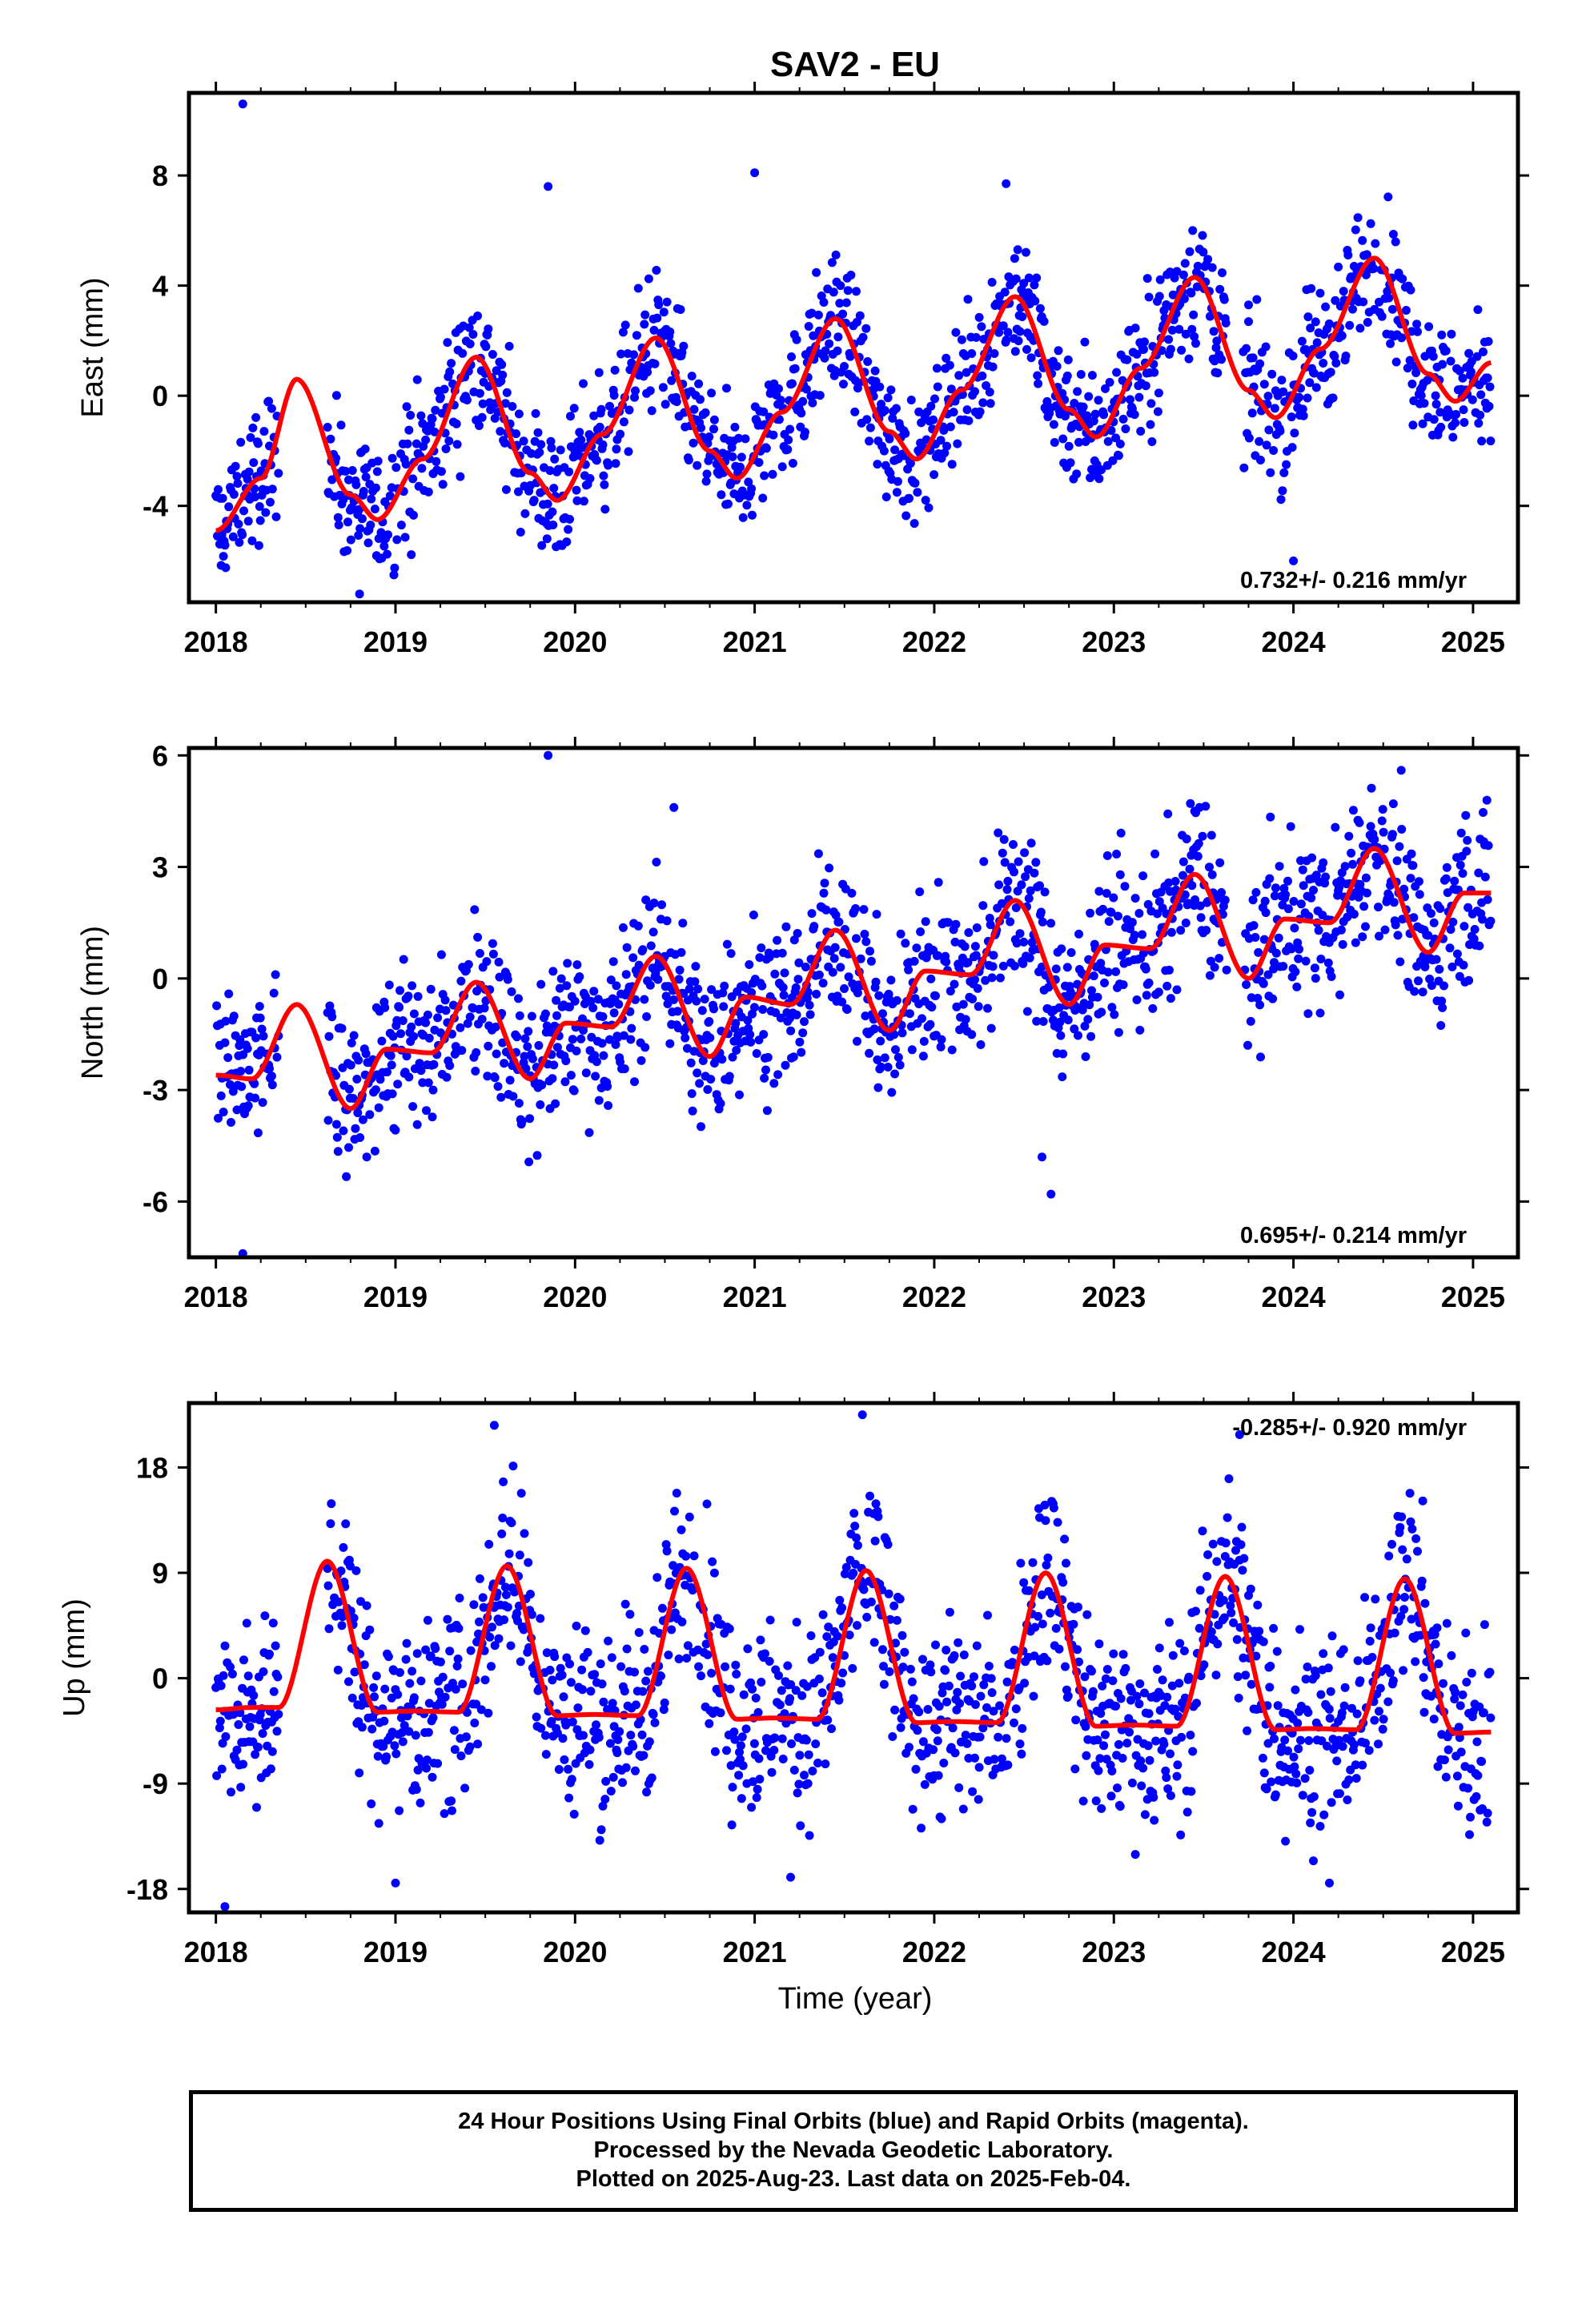  I want to click on y-axis-label: East (mm), so click(93, 347).